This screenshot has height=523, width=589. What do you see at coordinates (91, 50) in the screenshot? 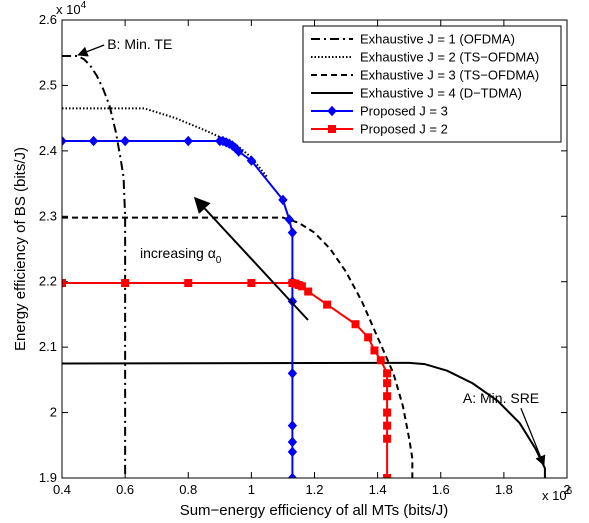
I see `annotation-min-te-arrow` at bounding box center [91, 50].